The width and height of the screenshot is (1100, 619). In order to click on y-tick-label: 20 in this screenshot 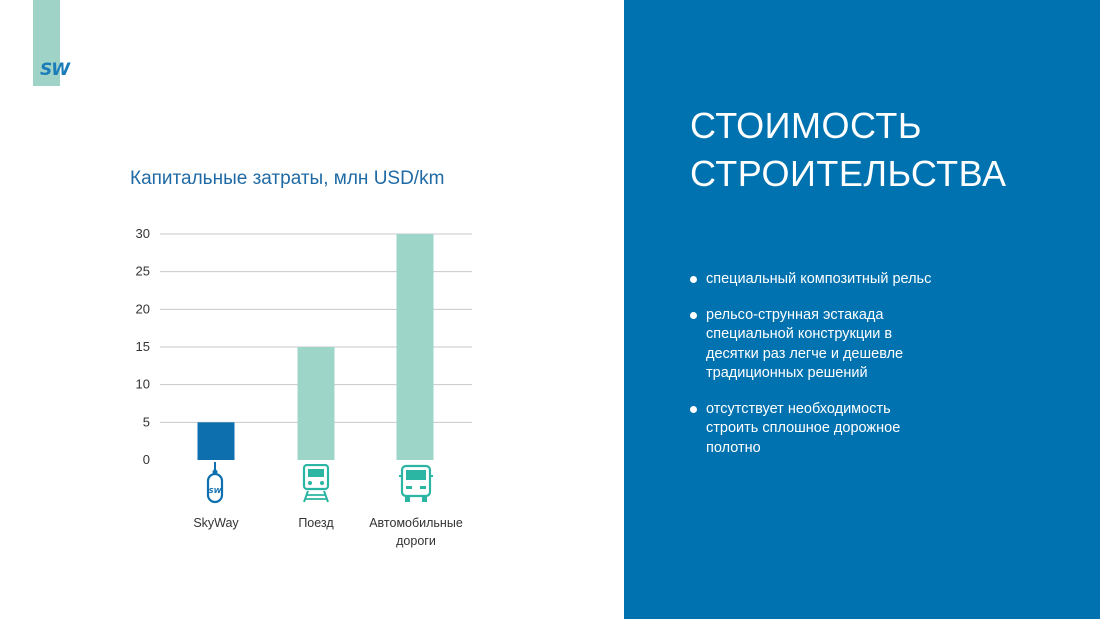, I will do `click(143, 308)`.